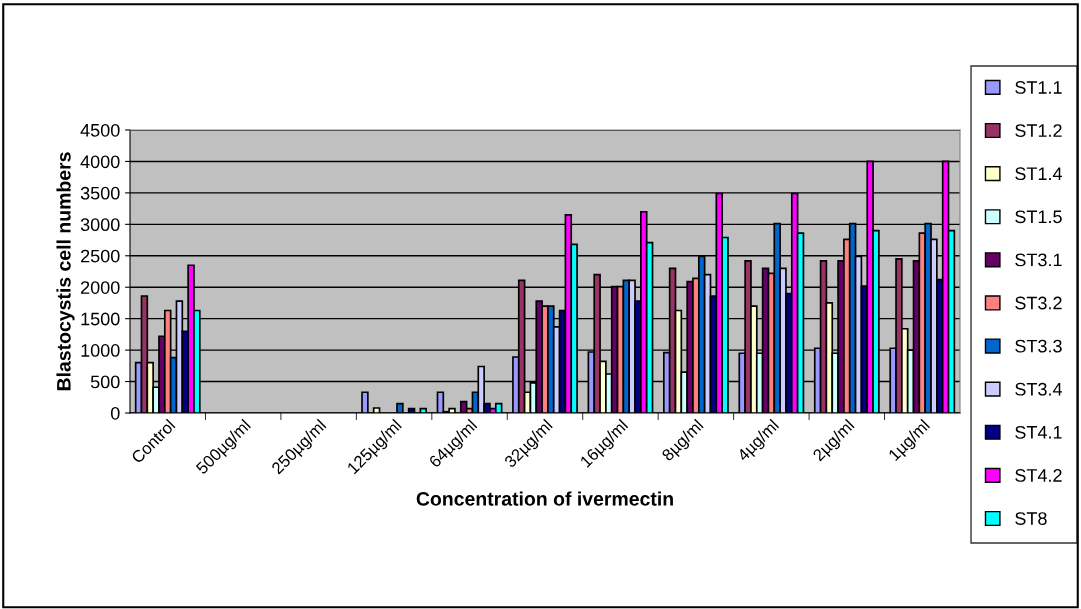  Describe the element at coordinates (1038, 260) in the screenshot. I see `legend-label: ST3.1` at that location.